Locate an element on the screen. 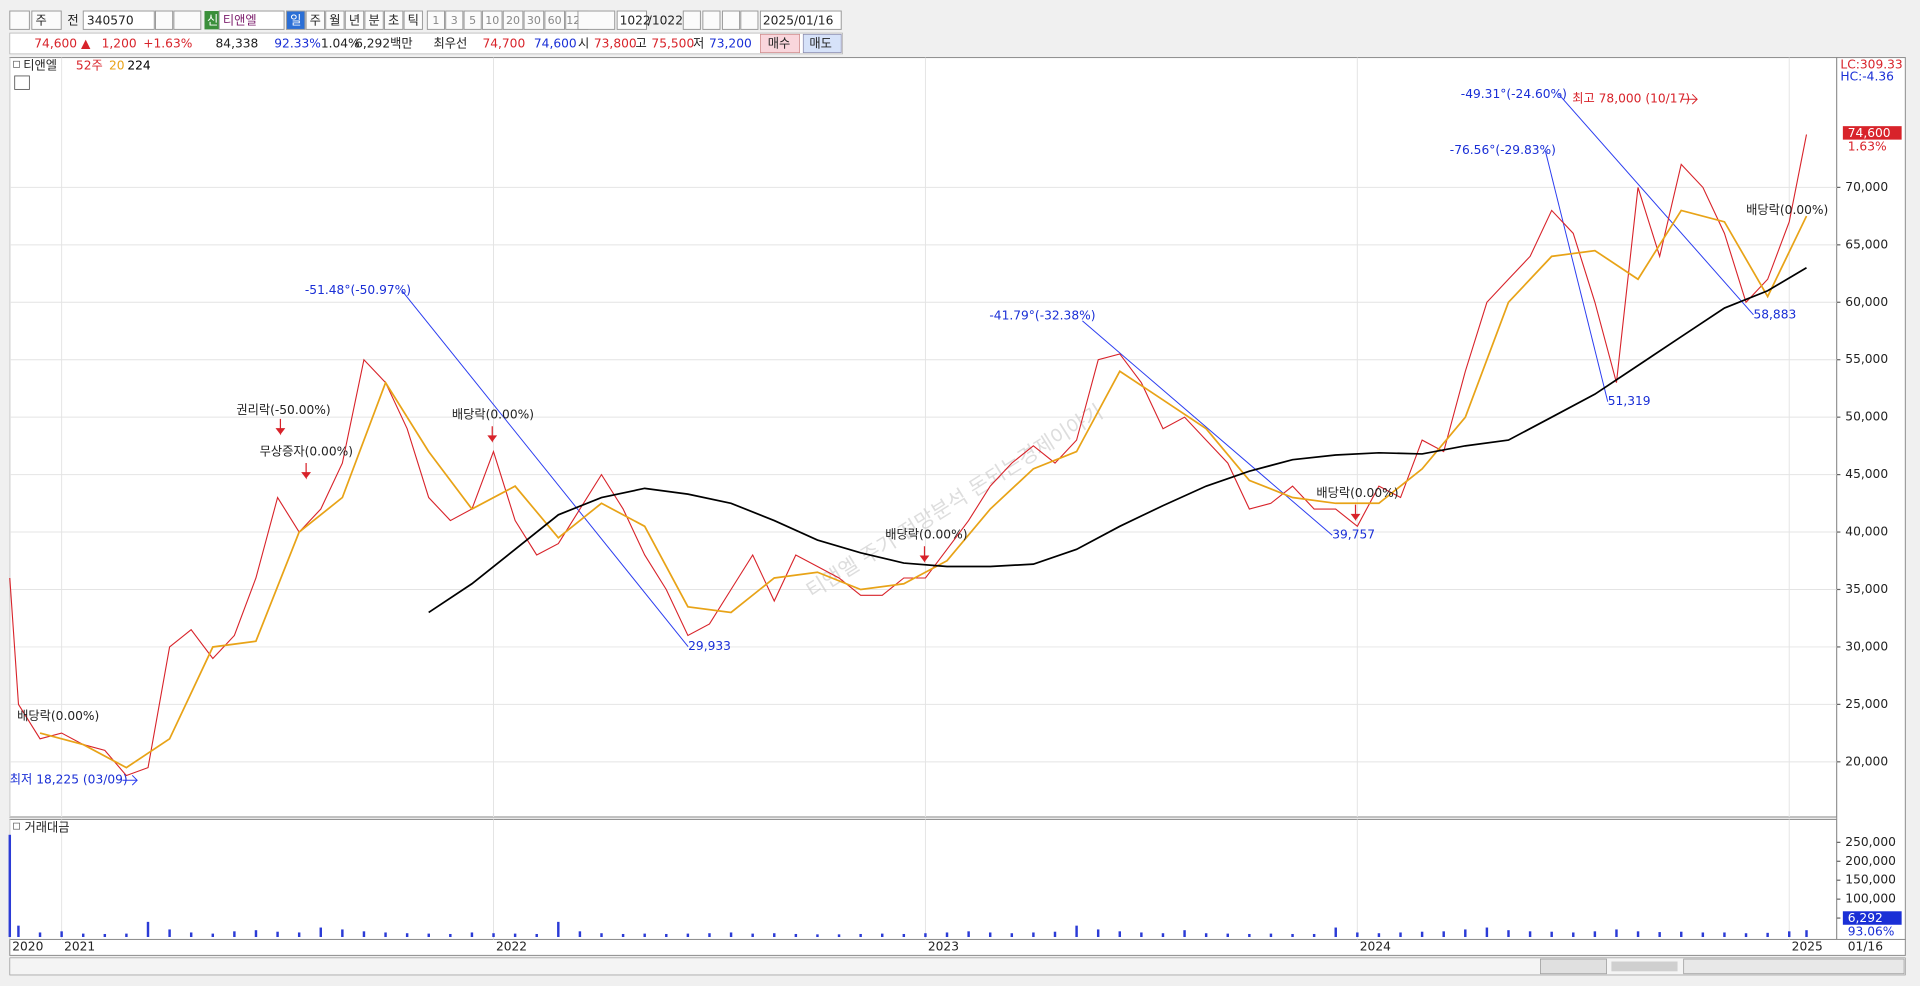 The width and height of the screenshot is (1920, 986). period-select is located at coordinates (46, 20).